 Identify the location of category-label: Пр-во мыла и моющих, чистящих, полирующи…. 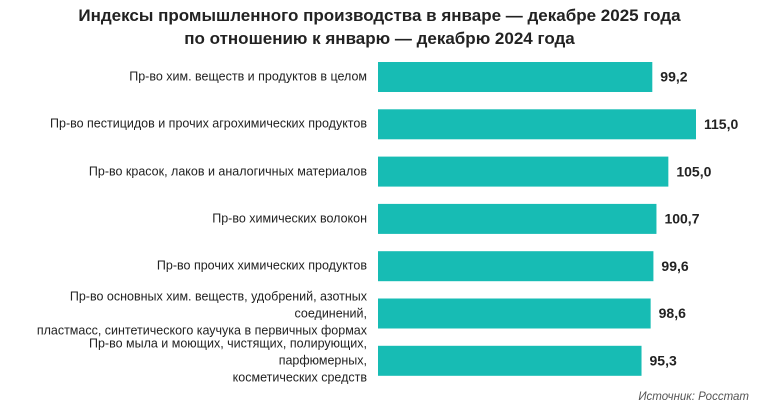
(227, 360).